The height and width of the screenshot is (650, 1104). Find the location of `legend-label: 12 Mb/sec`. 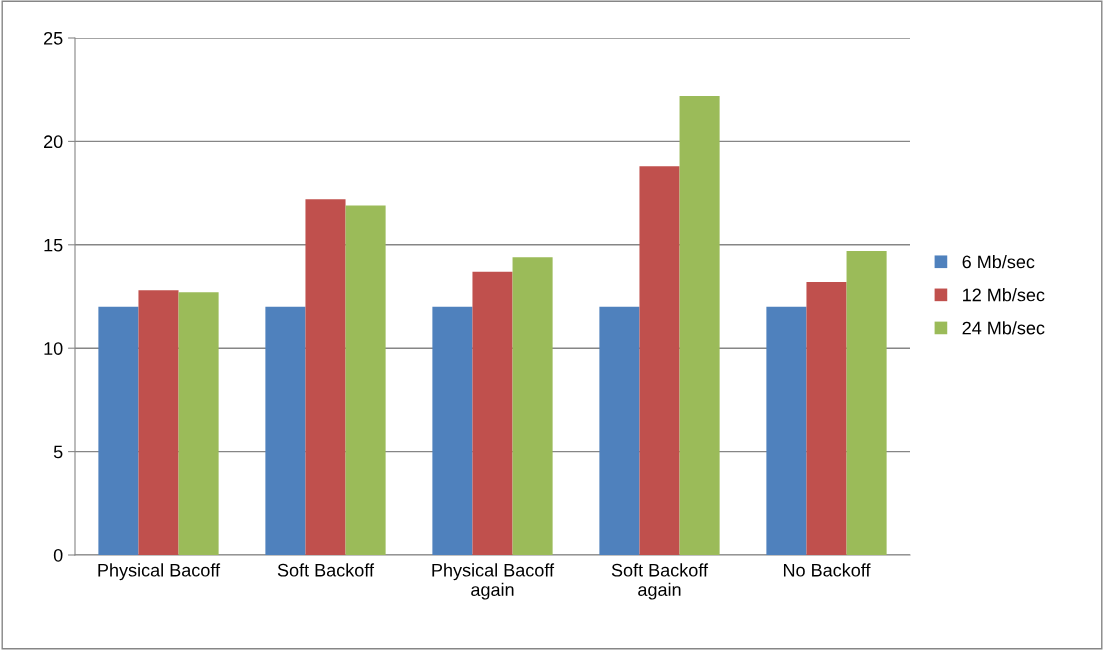

legend-label: 12 Mb/sec is located at coordinates (1004, 295).